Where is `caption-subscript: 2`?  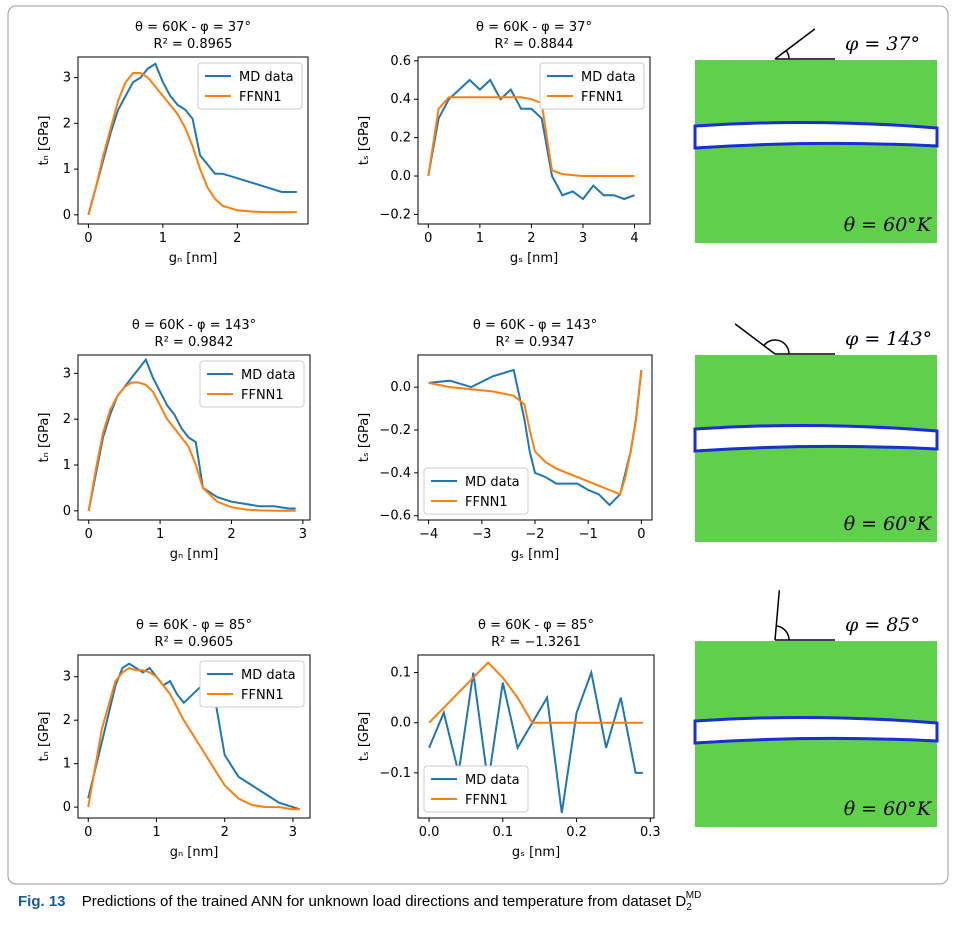
caption-subscript: 2 is located at coordinates (689, 907).